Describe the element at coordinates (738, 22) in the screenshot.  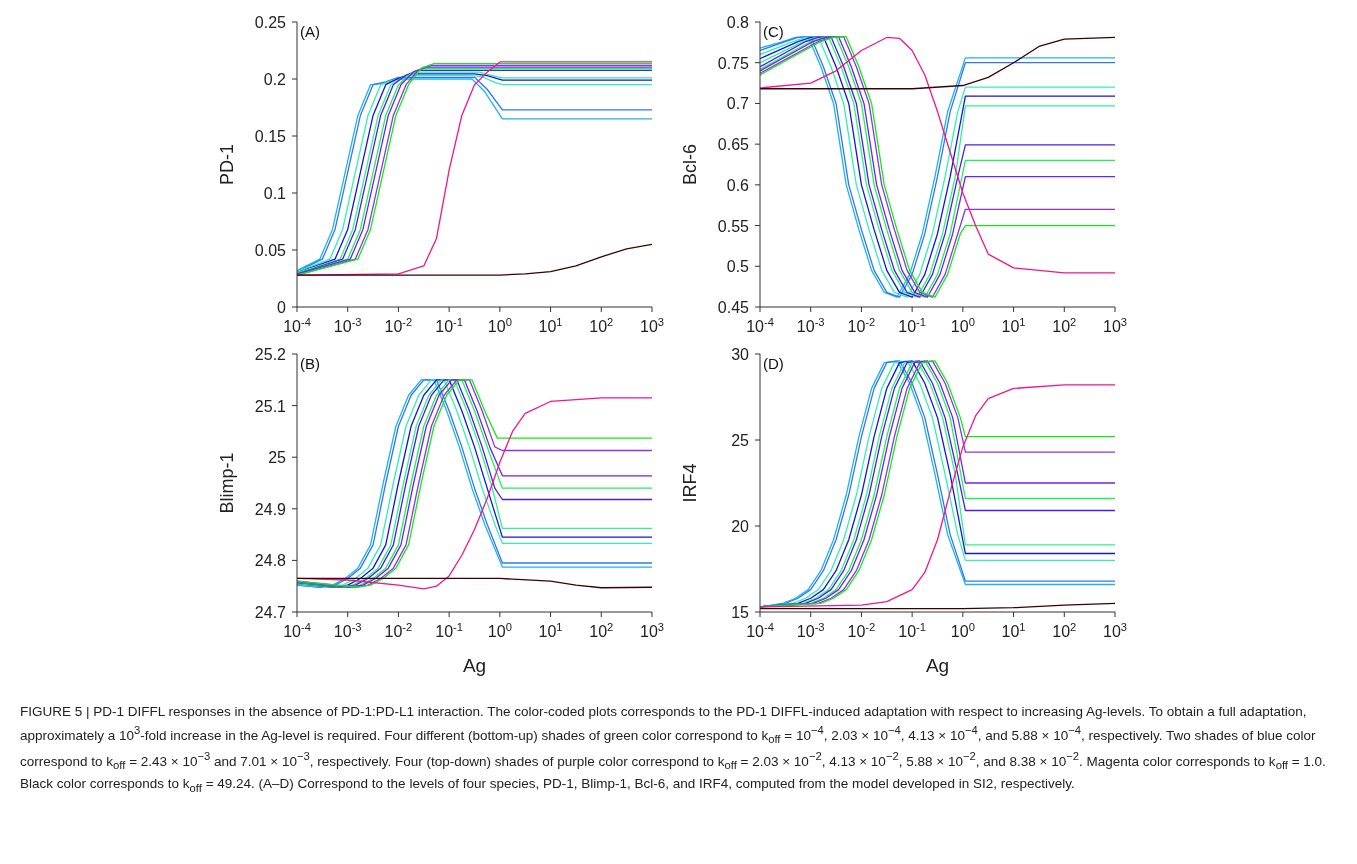
I see `y-tick-label: 0.8` at that location.